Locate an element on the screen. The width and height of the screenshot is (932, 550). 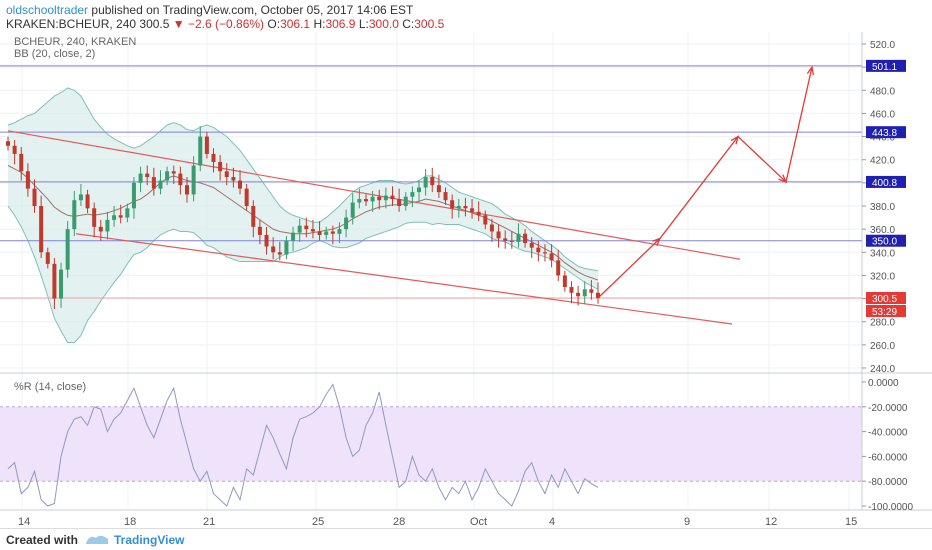
trend-lower-line is located at coordinates (404, 279).